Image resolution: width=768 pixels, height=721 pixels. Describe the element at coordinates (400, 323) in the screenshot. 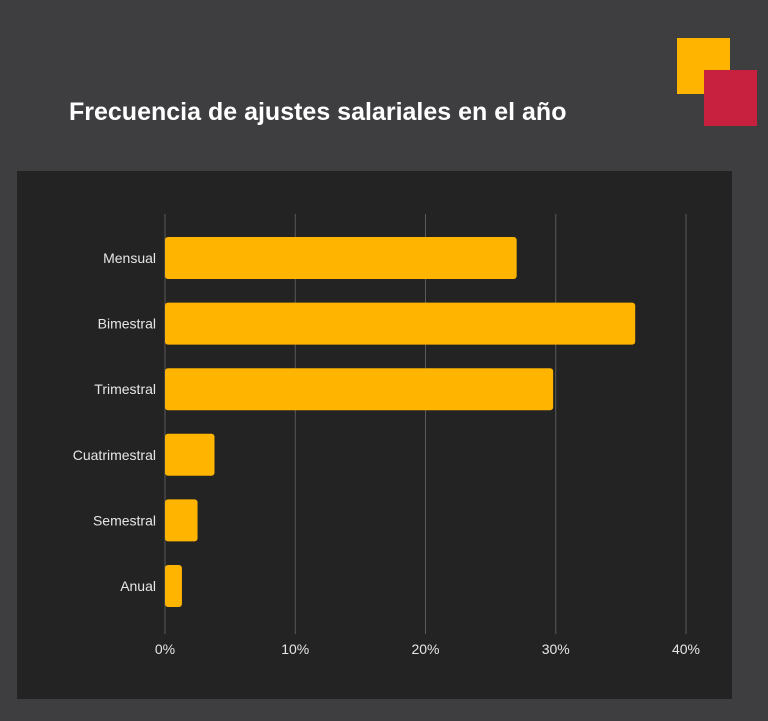

I see `bar-bimestral` at that location.